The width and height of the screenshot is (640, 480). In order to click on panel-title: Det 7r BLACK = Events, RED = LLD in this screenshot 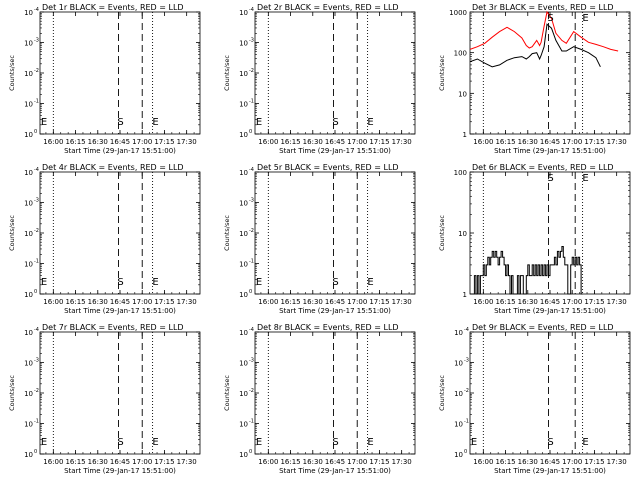, I will do `click(113, 327)`.